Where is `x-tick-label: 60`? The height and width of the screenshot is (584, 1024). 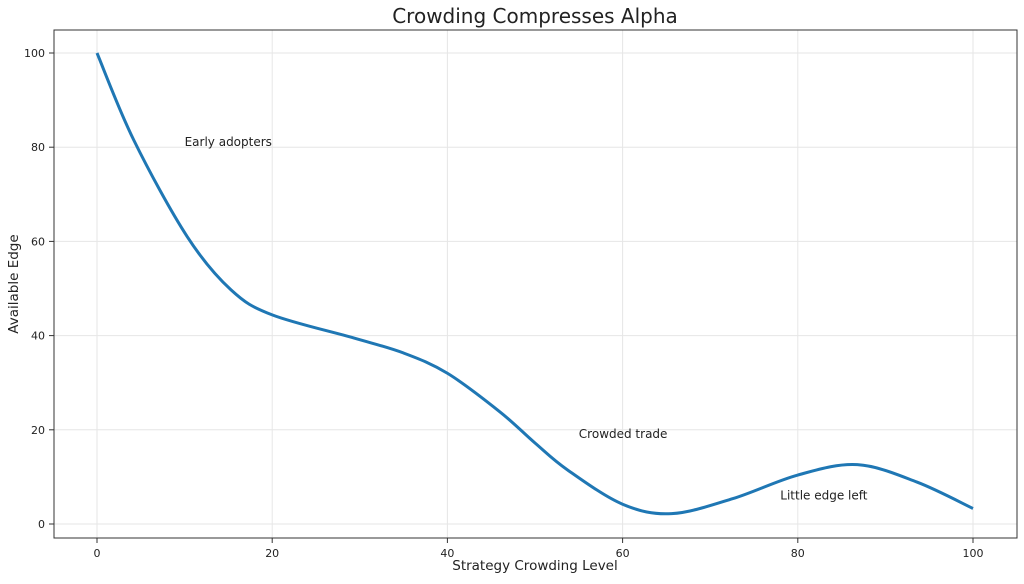 x-tick-label: 60 is located at coordinates (623, 553).